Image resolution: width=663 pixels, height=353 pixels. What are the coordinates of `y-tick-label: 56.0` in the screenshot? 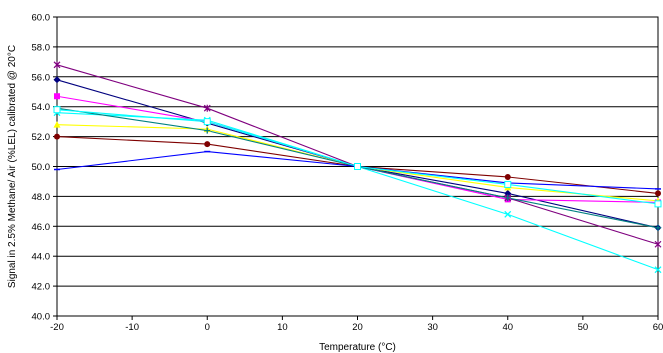 It's located at (41, 77).